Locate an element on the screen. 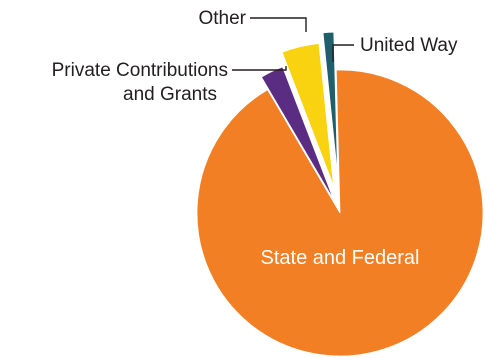 This screenshot has height=358, width=485. leader-line-private-contributions is located at coordinates (259, 68).